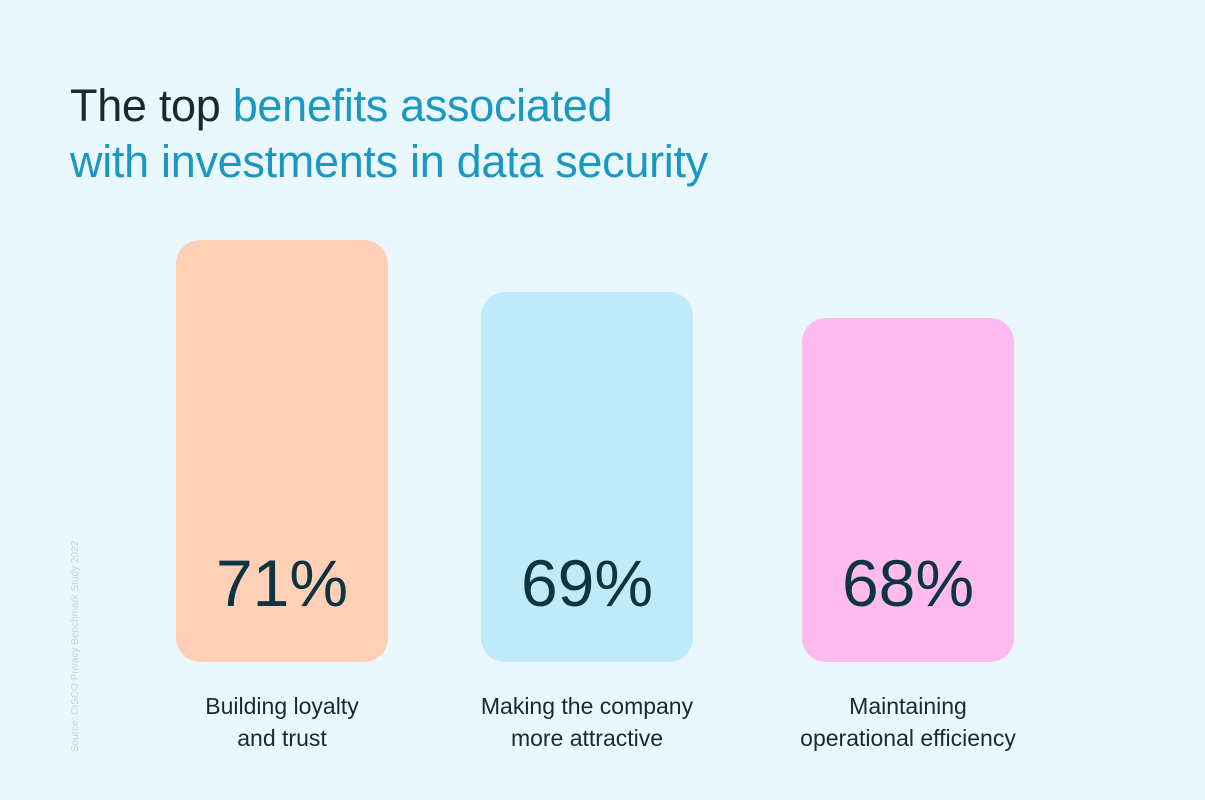  I want to click on data-label: 69%, so click(587, 583).